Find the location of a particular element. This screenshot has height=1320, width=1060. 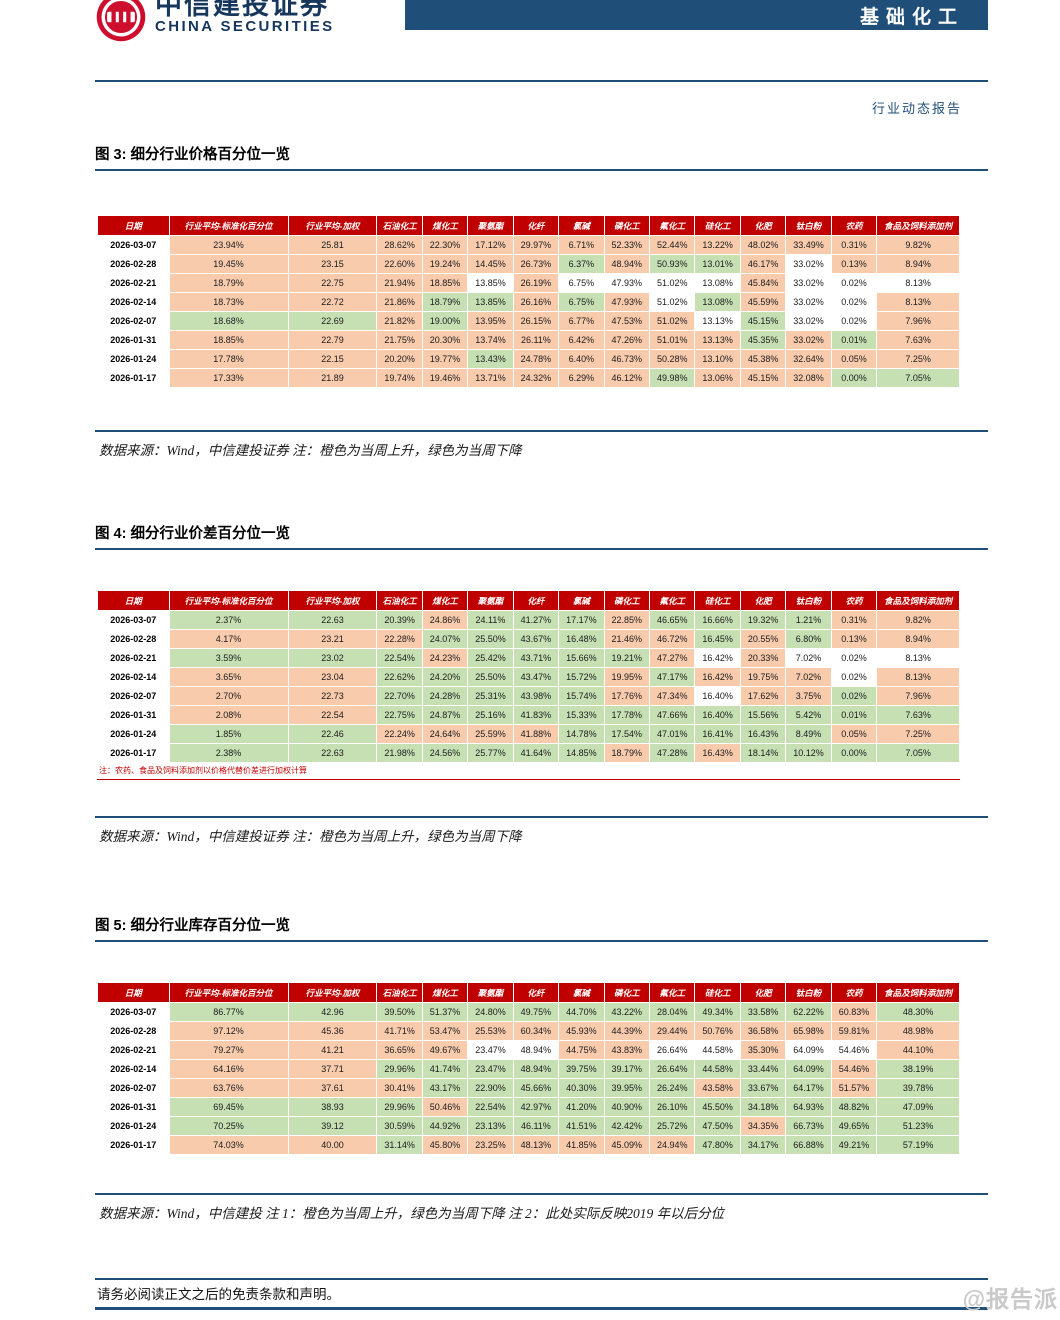

value-cell: 7.05% is located at coordinates (918, 378).